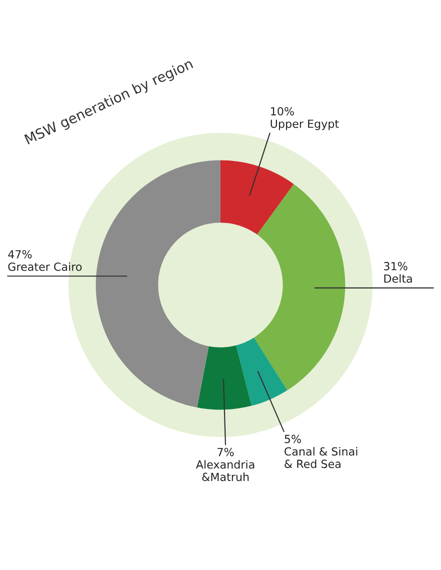  What do you see at coordinates (292, 439) in the screenshot?
I see `data-label: 5%` at bounding box center [292, 439].